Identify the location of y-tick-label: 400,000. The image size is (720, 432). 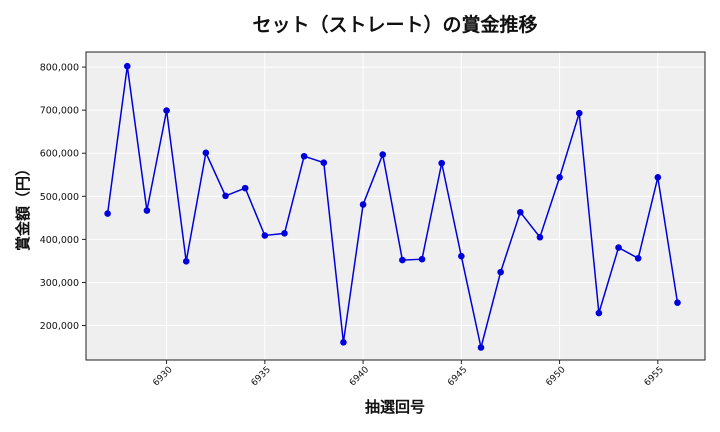
(59, 240).